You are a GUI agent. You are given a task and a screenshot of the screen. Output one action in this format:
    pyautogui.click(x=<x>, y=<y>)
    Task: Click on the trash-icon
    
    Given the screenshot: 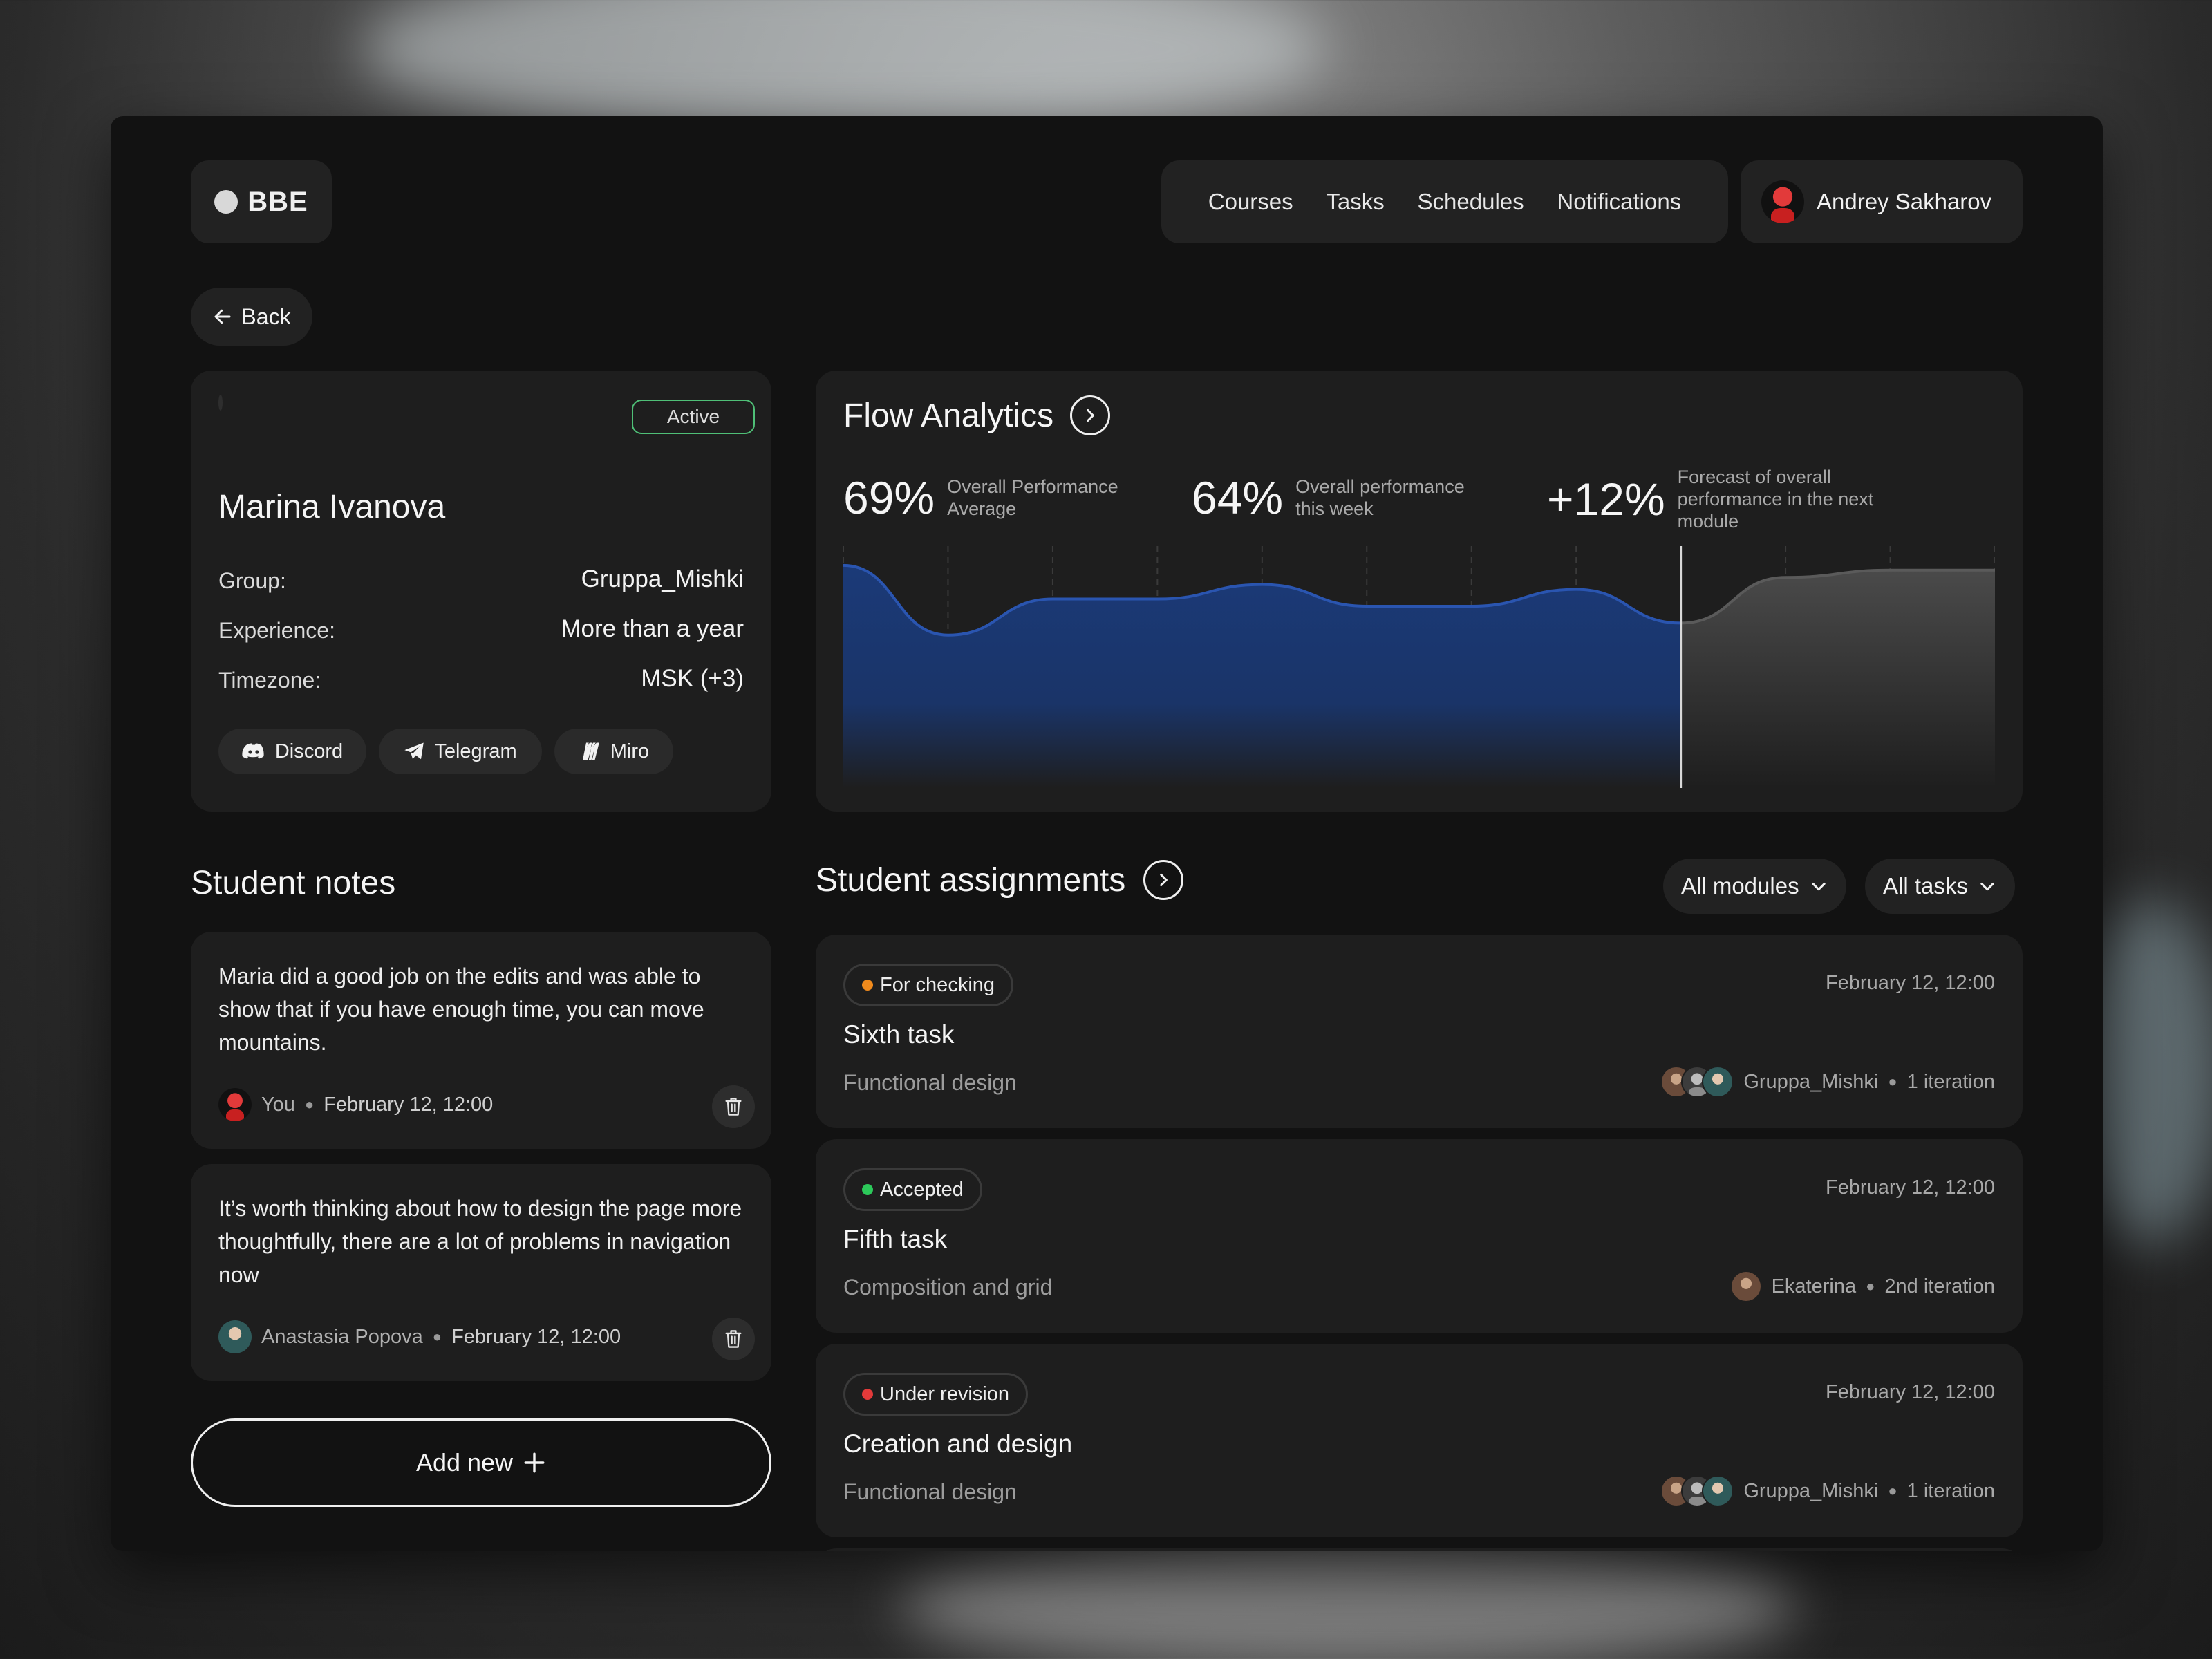 What is the action you would take?
    pyautogui.click(x=733, y=1339)
    